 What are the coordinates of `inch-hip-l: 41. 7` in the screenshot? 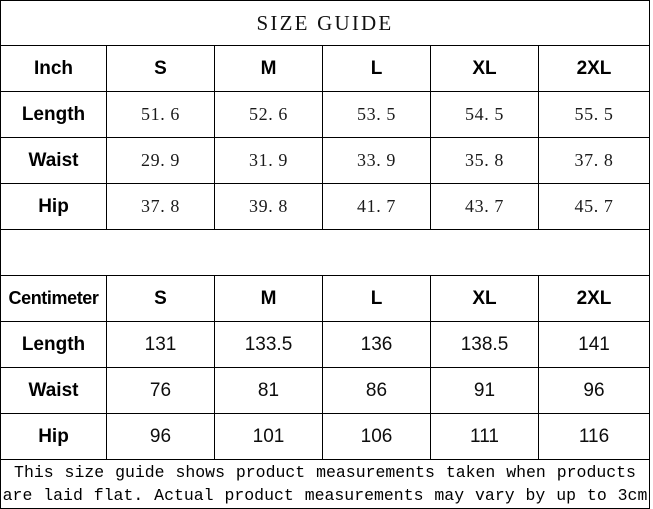 It's located at (376, 206).